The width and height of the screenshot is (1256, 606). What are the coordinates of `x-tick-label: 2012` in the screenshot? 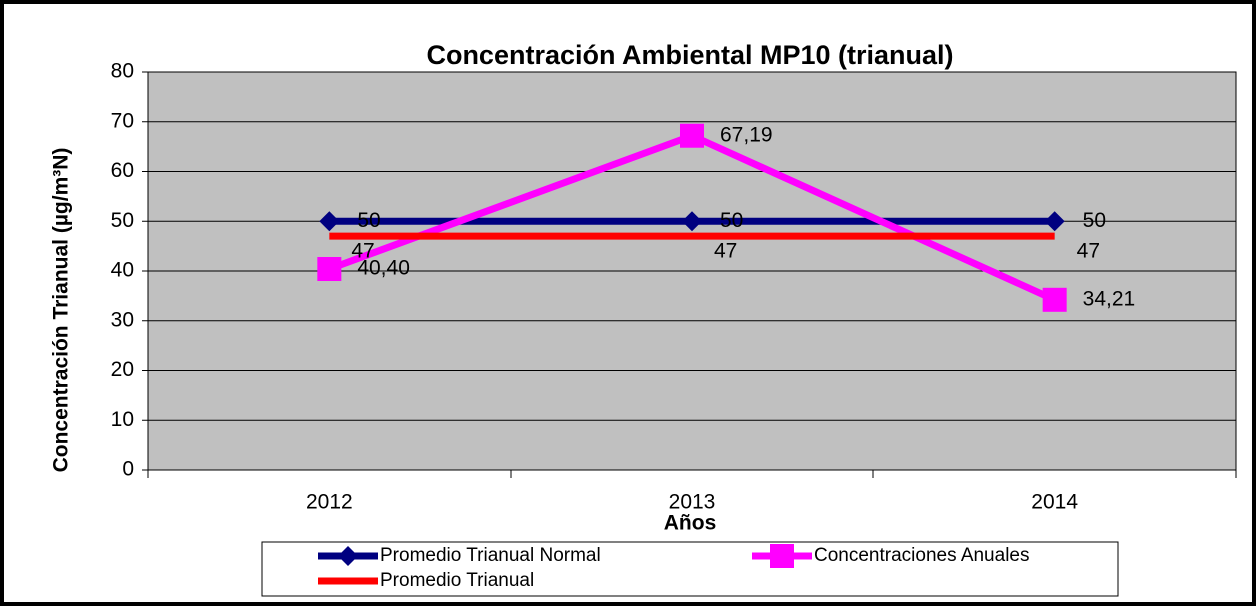 It's located at (329, 502).